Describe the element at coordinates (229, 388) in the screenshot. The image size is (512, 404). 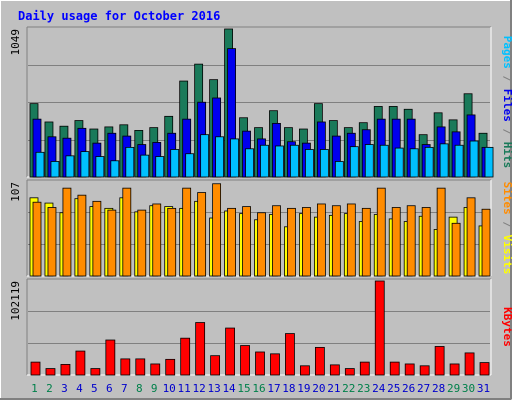
I see `x-tick-label: 14` at that location.